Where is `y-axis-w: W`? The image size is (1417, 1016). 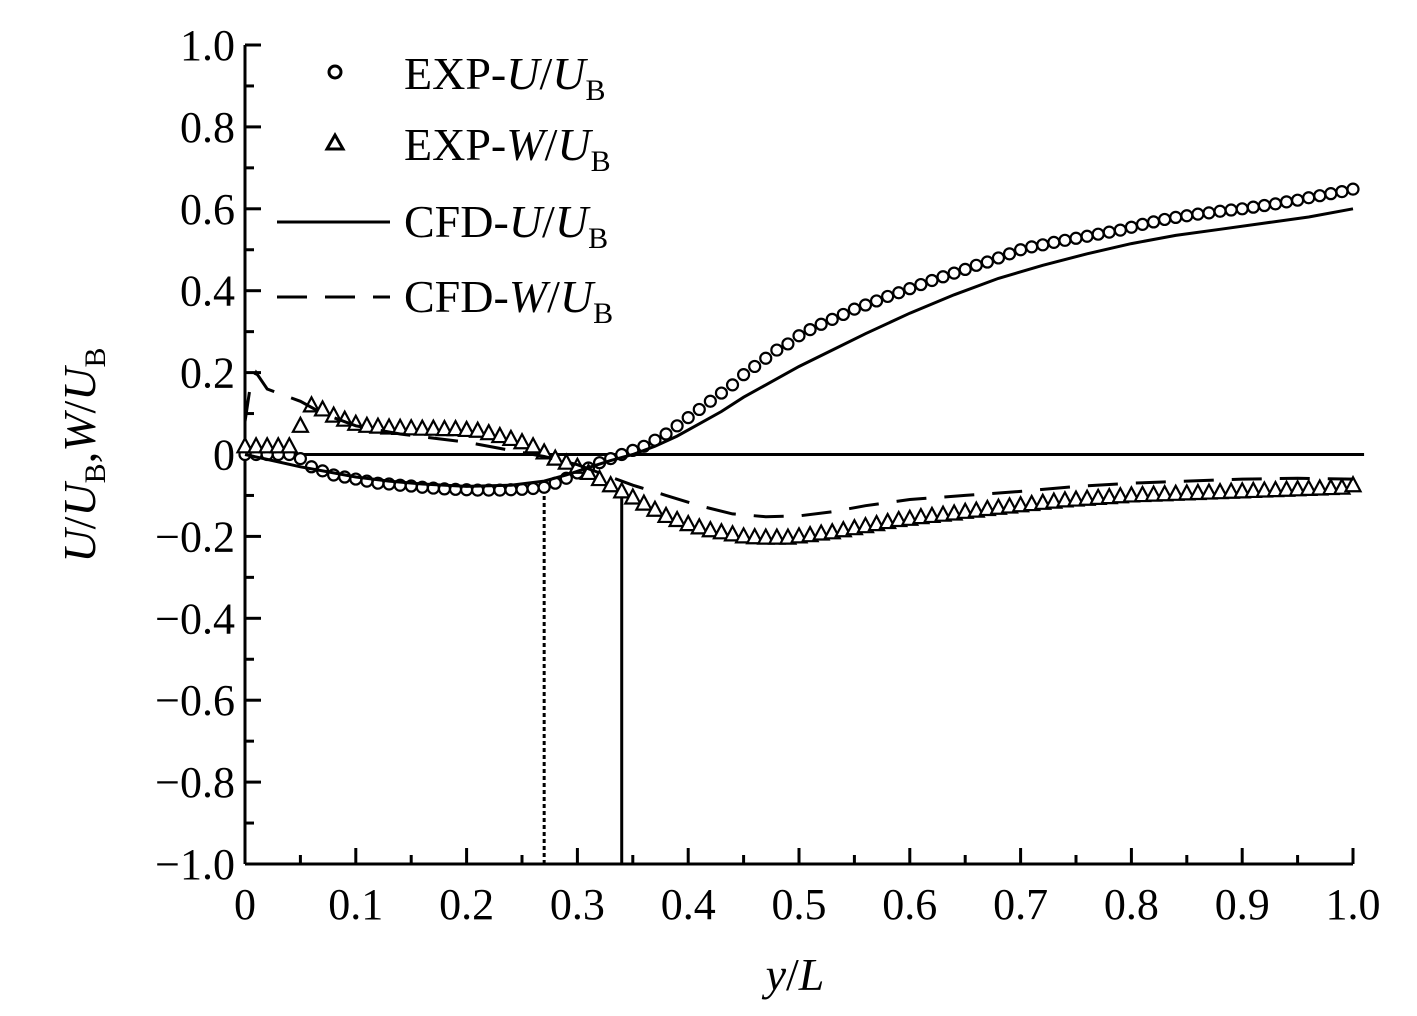
y-axis-w: W is located at coordinates (79, 431).